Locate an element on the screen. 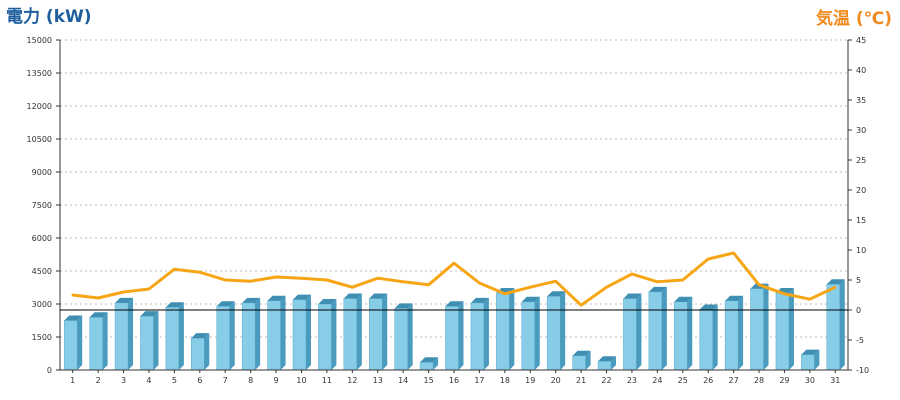  x-tick-label: 6 is located at coordinates (199, 380).